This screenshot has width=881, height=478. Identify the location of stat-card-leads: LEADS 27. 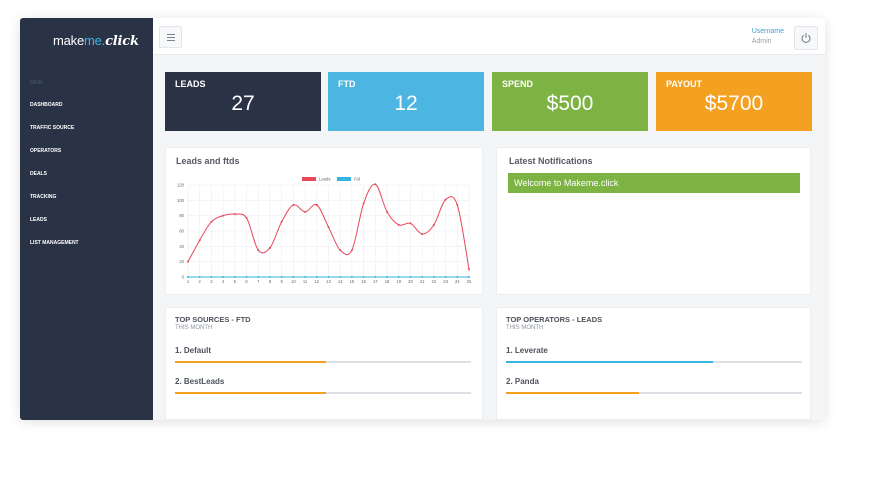
(243, 101).